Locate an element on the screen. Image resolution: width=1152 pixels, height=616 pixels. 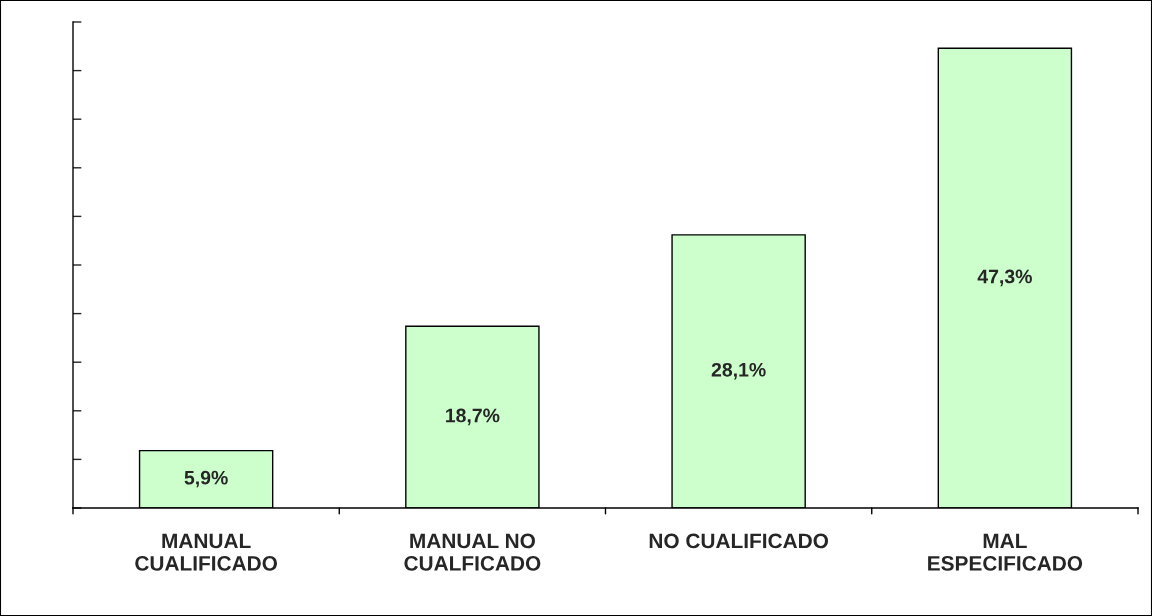
x-tick-label: MANUAL CUALIFICADO is located at coordinates (206, 552).